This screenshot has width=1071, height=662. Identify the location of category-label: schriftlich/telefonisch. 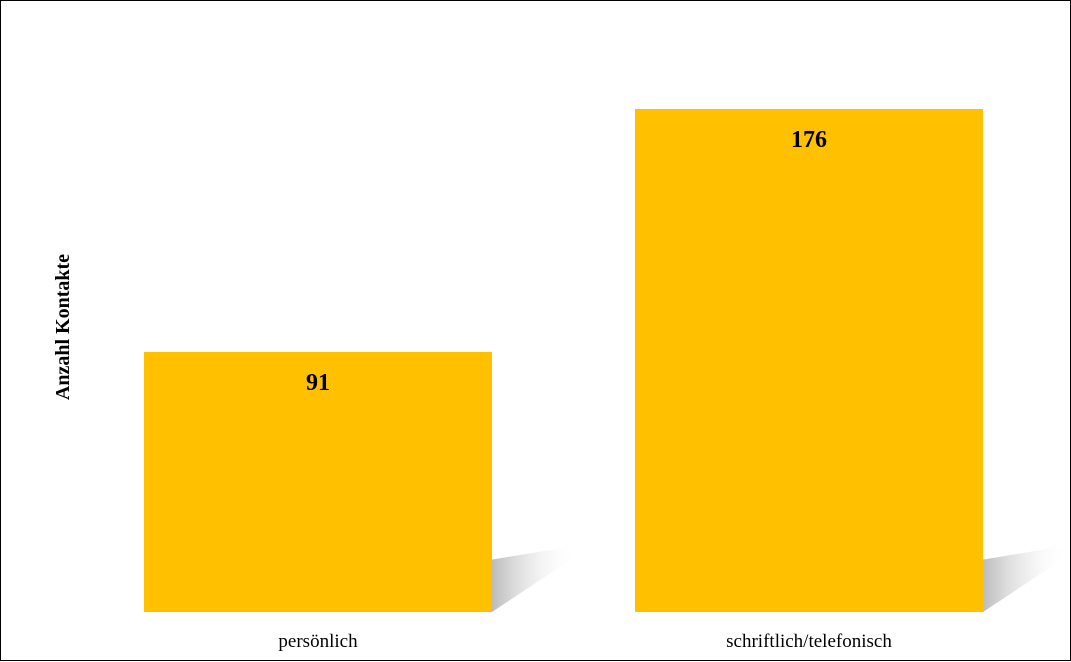
(809, 641).